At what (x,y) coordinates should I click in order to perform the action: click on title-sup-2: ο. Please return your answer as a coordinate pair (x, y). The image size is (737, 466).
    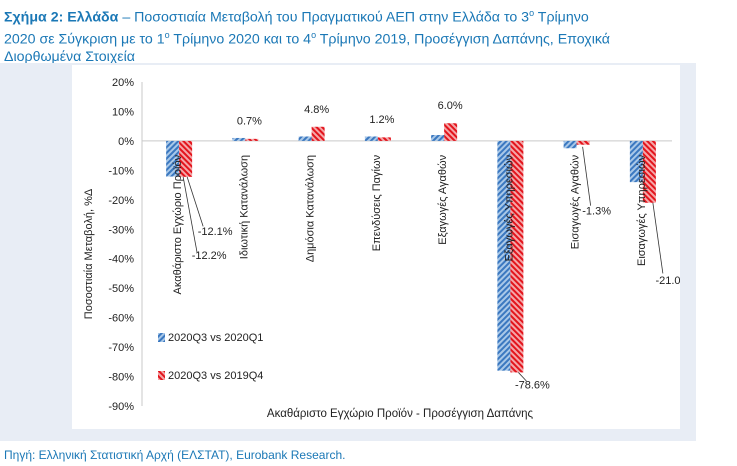
    Looking at the image, I should click on (167, 35).